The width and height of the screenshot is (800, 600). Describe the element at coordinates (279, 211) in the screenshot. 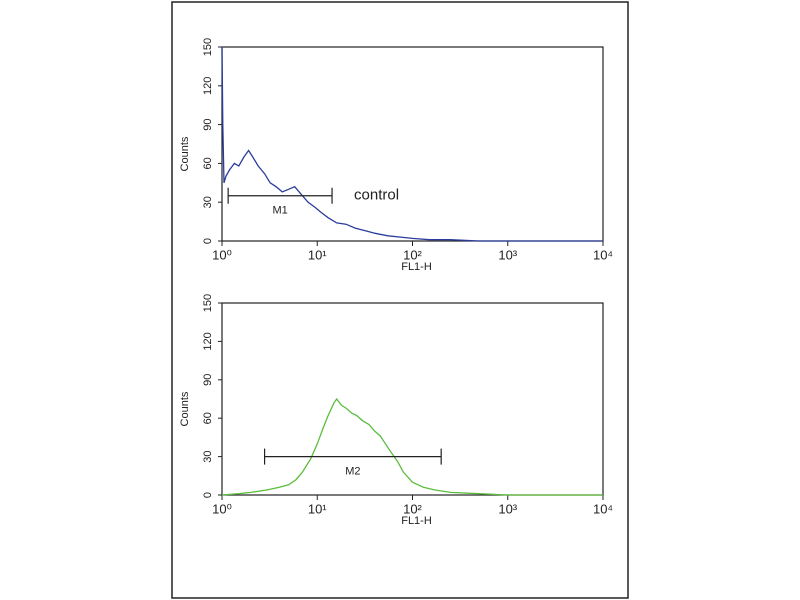

I see `gate-label: M1` at that location.